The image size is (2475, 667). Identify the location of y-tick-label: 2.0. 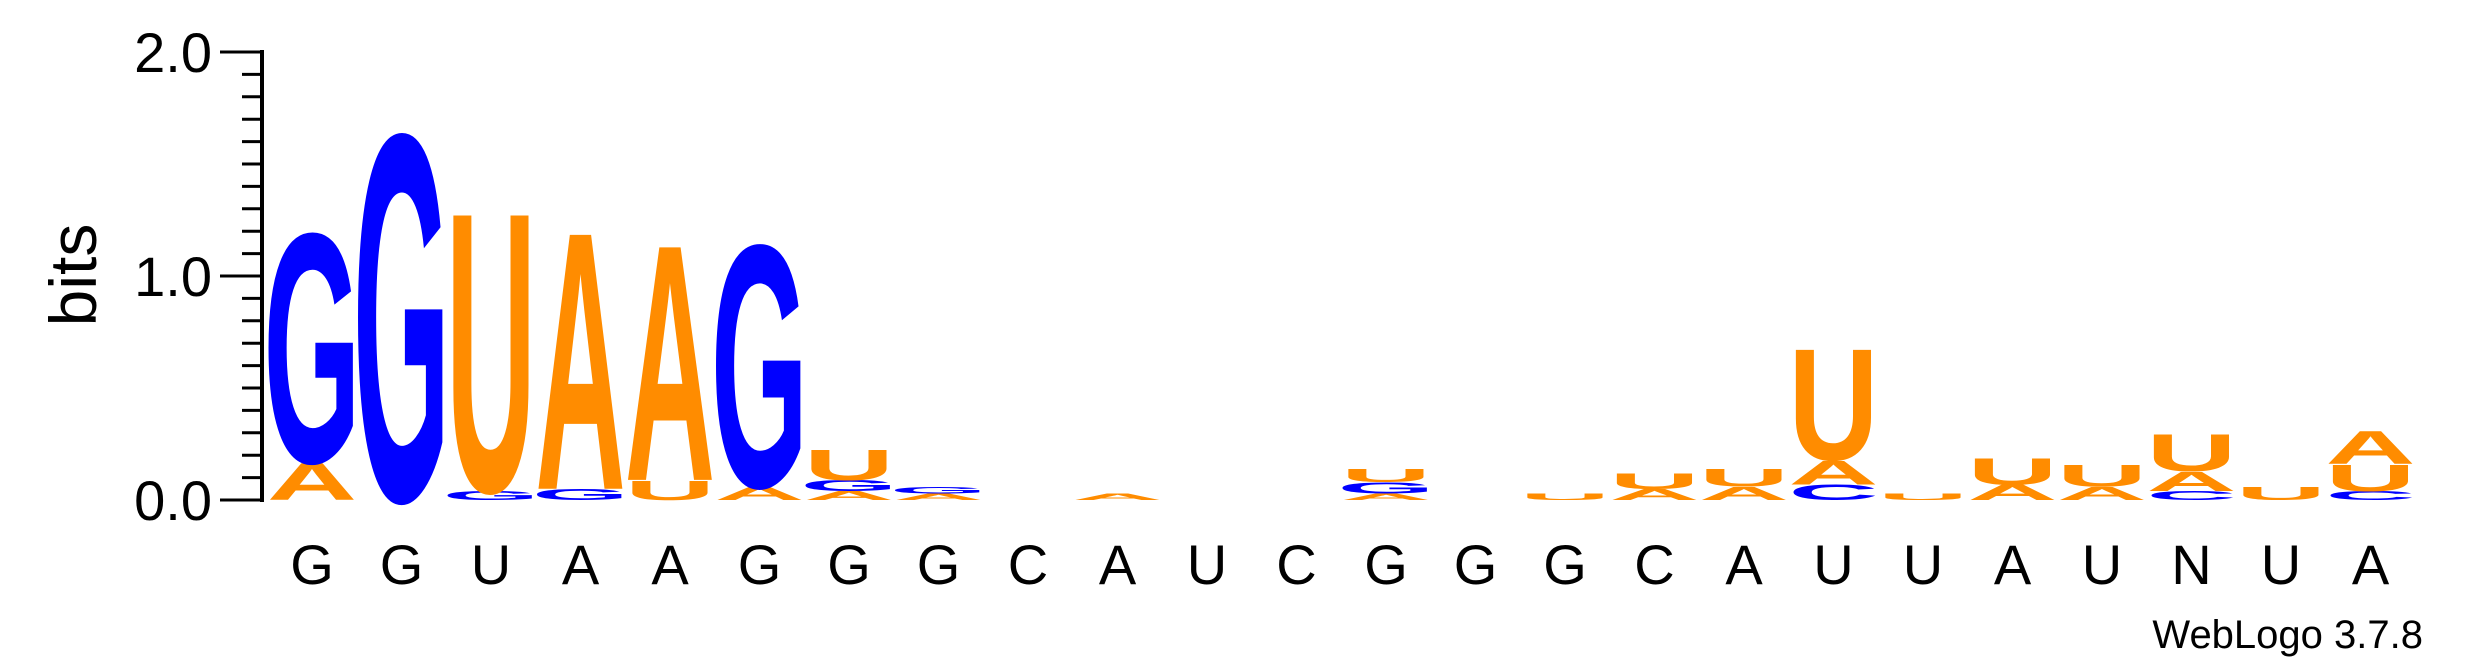
(173, 52).